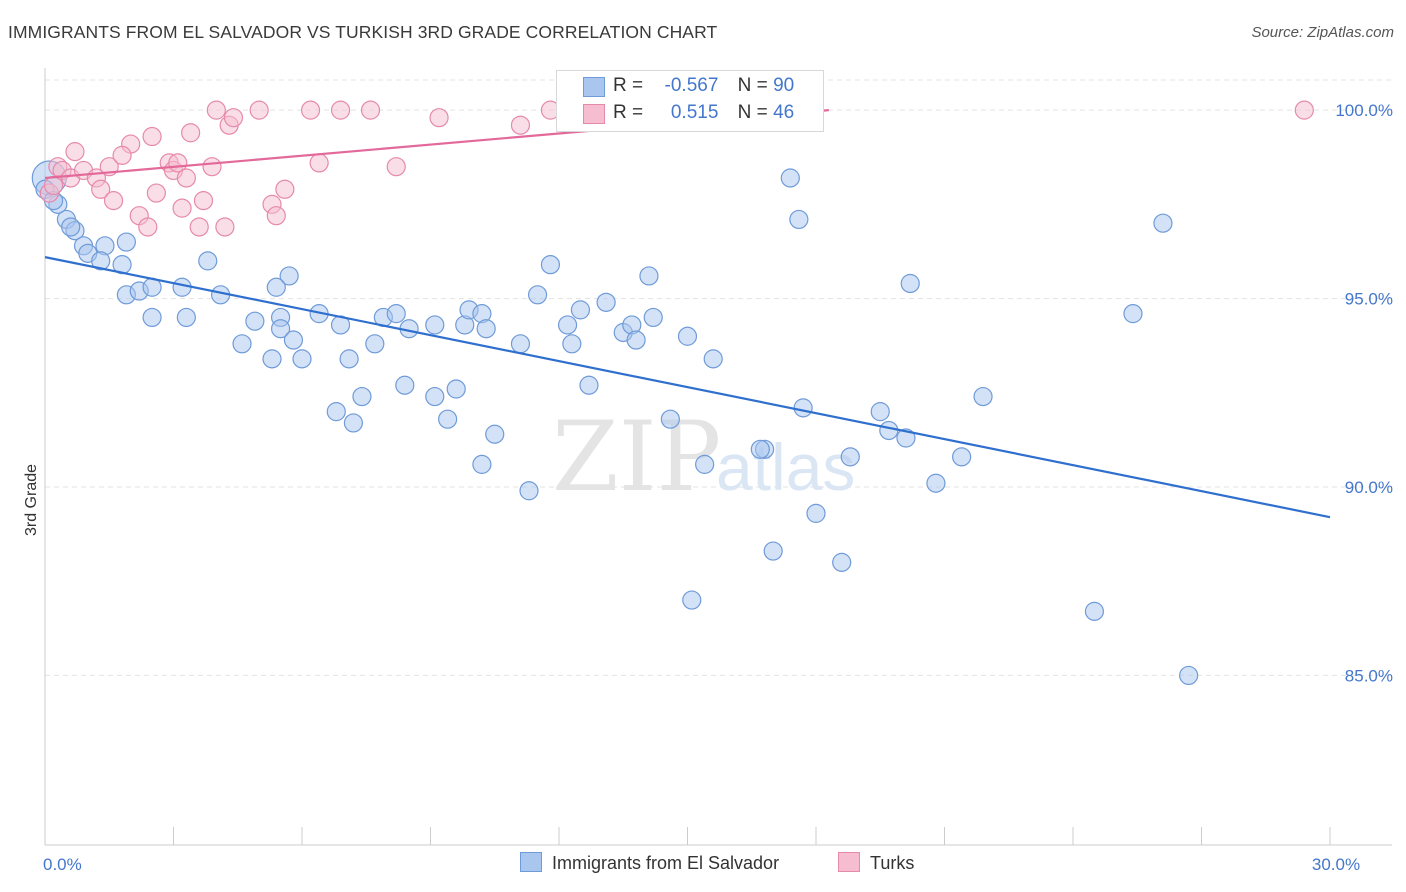 The height and width of the screenshot is (892, 1406). What do you see at coordinates (784, 85) in the screenshot?
I see `legend-n-value-salvador: 90` at bounding box center [784, 85].